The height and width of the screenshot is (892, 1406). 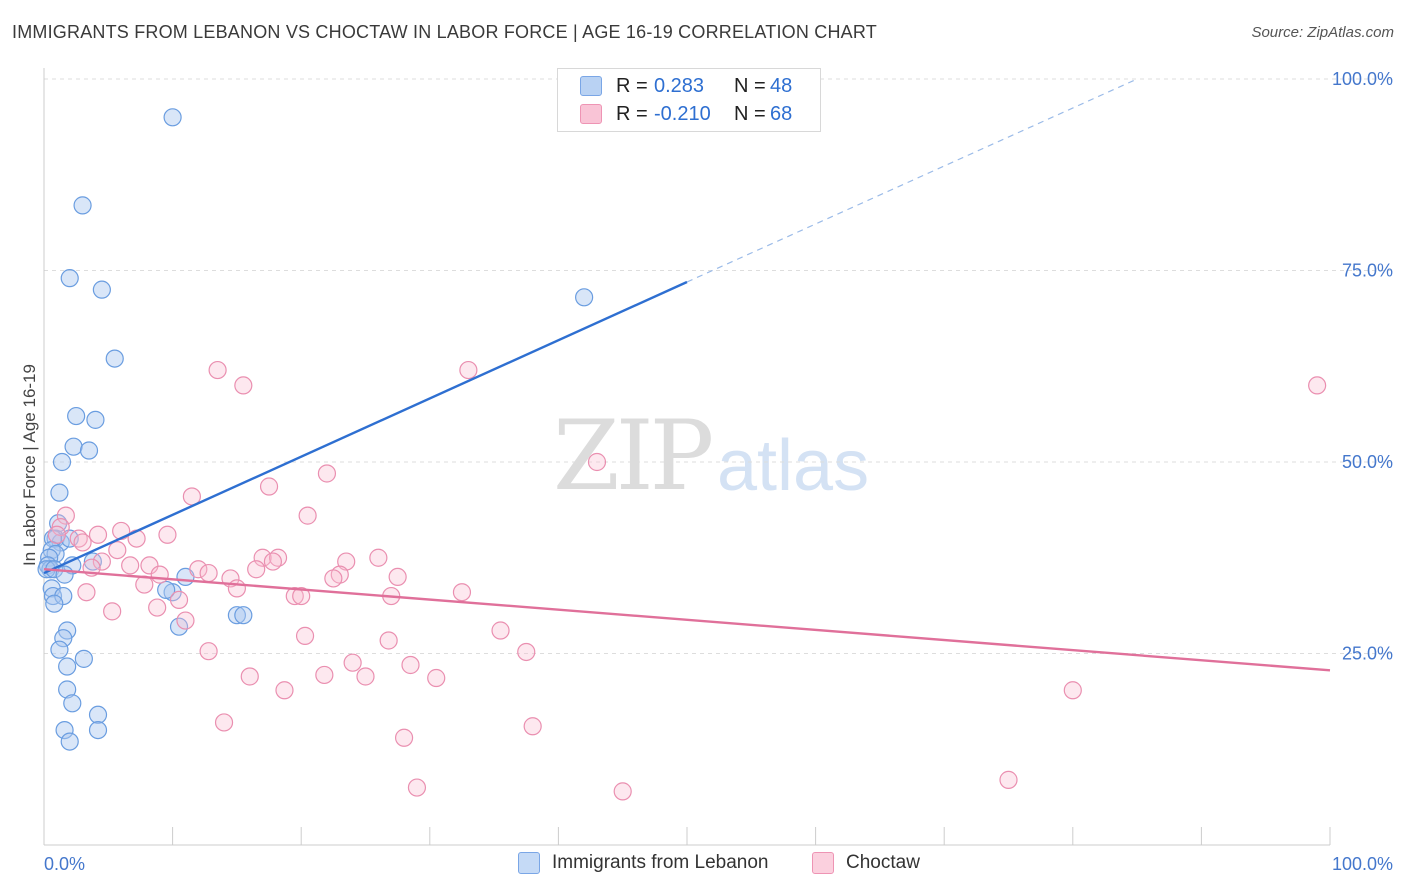 What do you see at coordinates (64, 864) in the screenshot?
I see `x-tick-label: 0.0%` at bounding box center [64, 864].